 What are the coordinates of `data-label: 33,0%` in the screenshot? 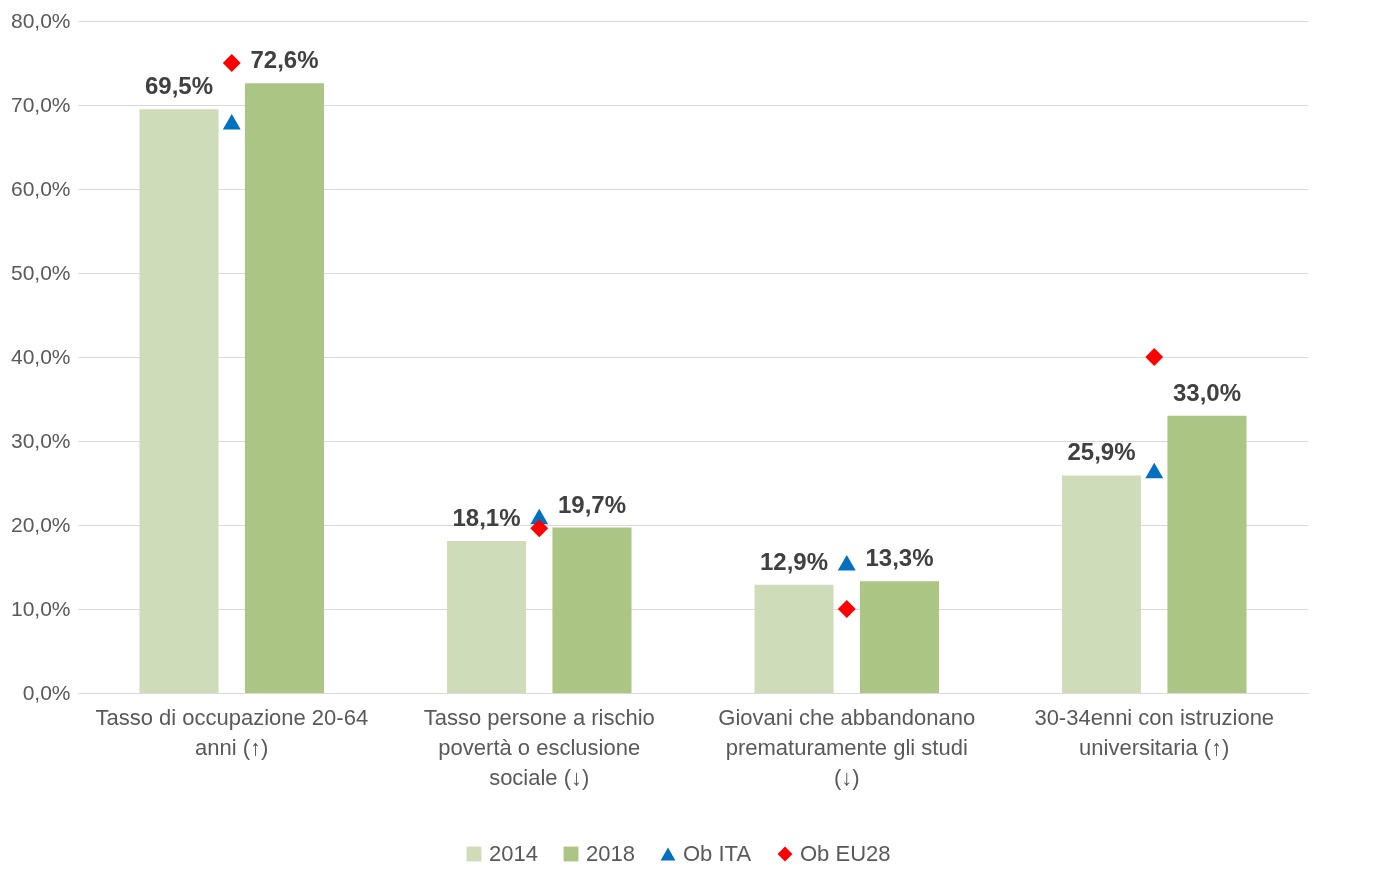 It's located at (1206, 392).